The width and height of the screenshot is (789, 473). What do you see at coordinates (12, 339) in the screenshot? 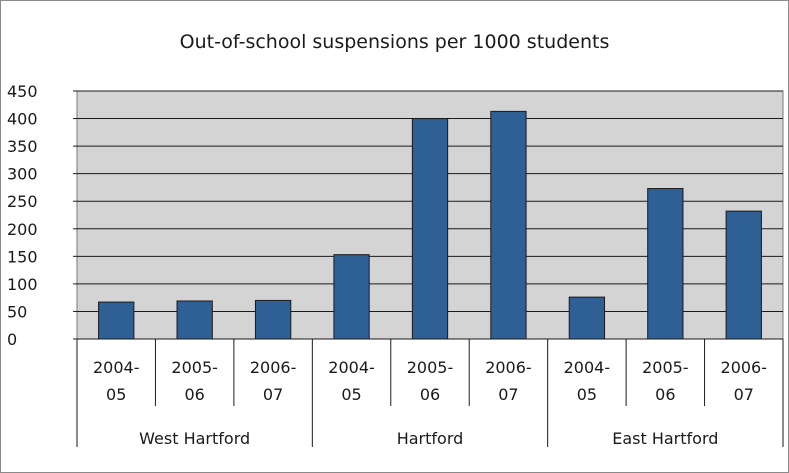
I see `y-tick-label: 0` at bounding box center [12, 339].